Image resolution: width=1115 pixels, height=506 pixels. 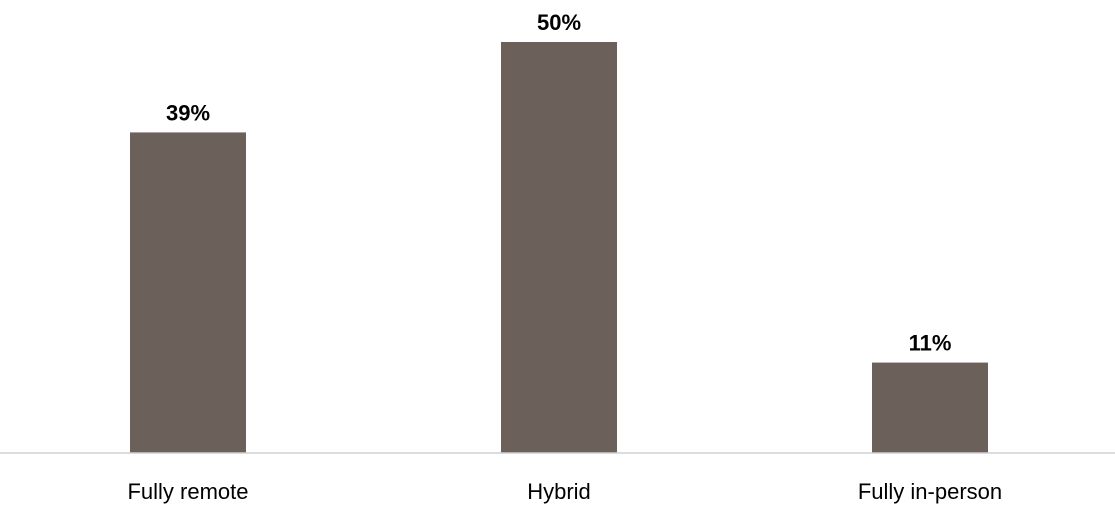 I want to click on bar-hybrid, so click(x=559, y=247).